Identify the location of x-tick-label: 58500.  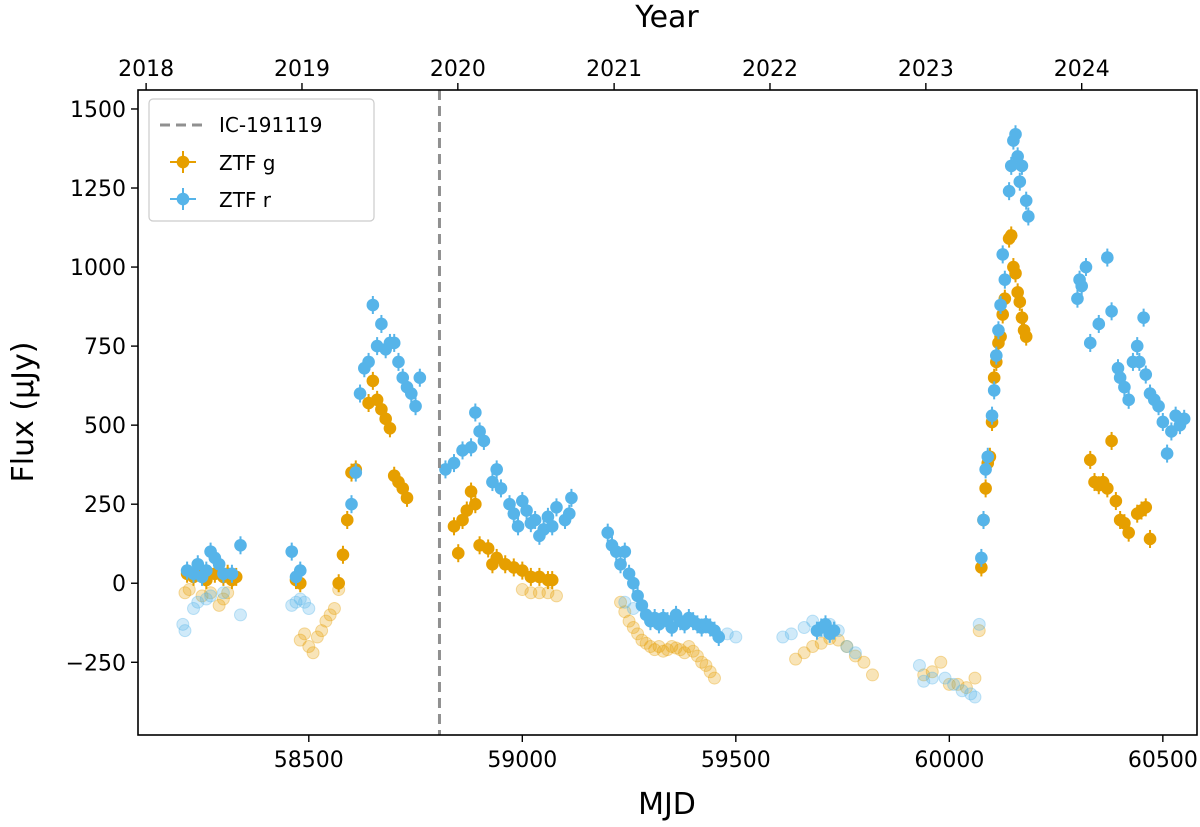
(309, 760).